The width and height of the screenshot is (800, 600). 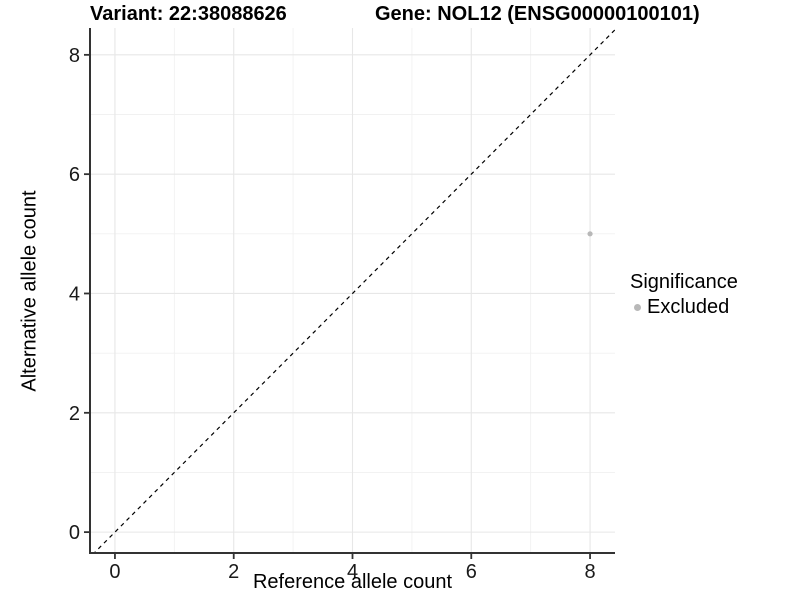 I want to click on y-tick-label: 4, so click(x=74, y=294).